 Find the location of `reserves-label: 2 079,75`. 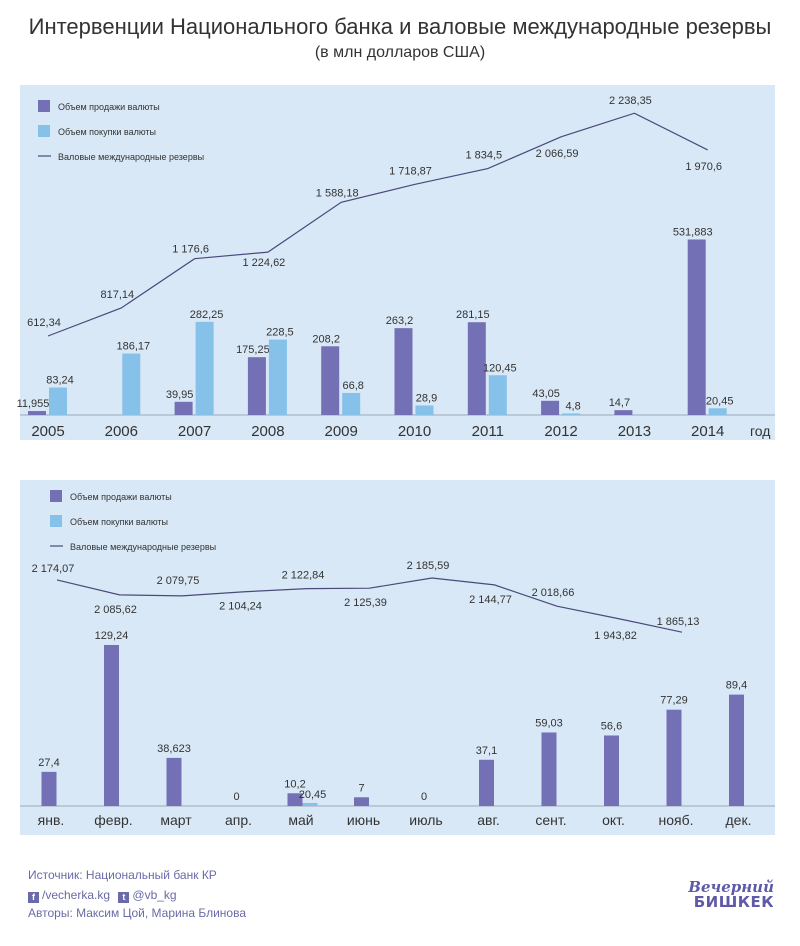

reserves-label: 2 079,75 is located at coordinates (178, 581).